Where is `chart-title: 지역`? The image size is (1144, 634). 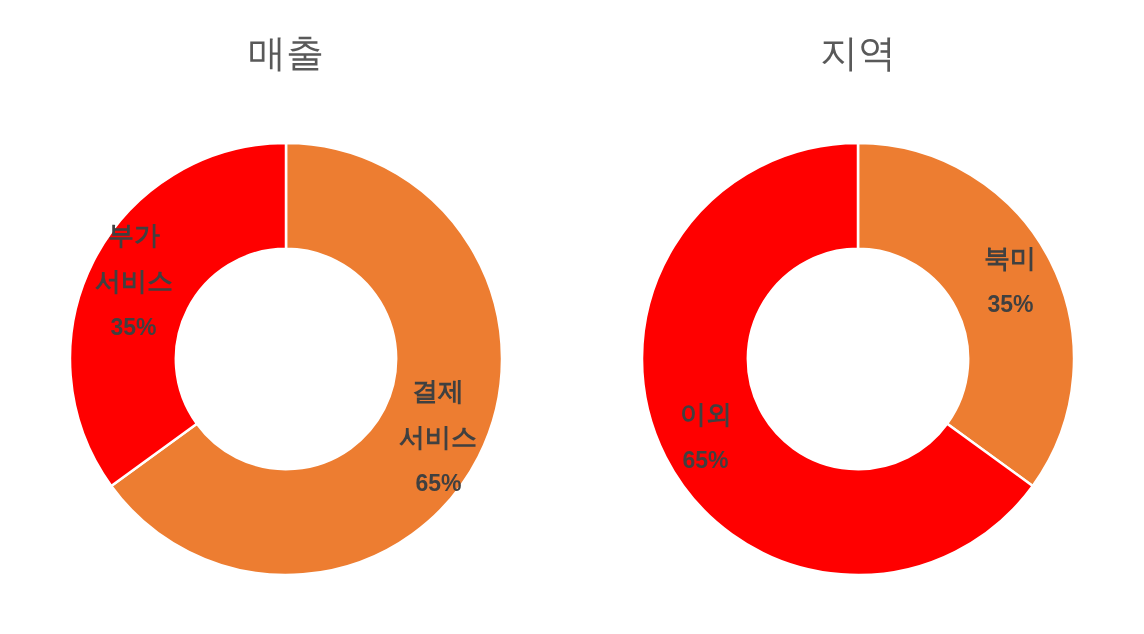
chart-title: 지역 is located at coordinates (858, 53).